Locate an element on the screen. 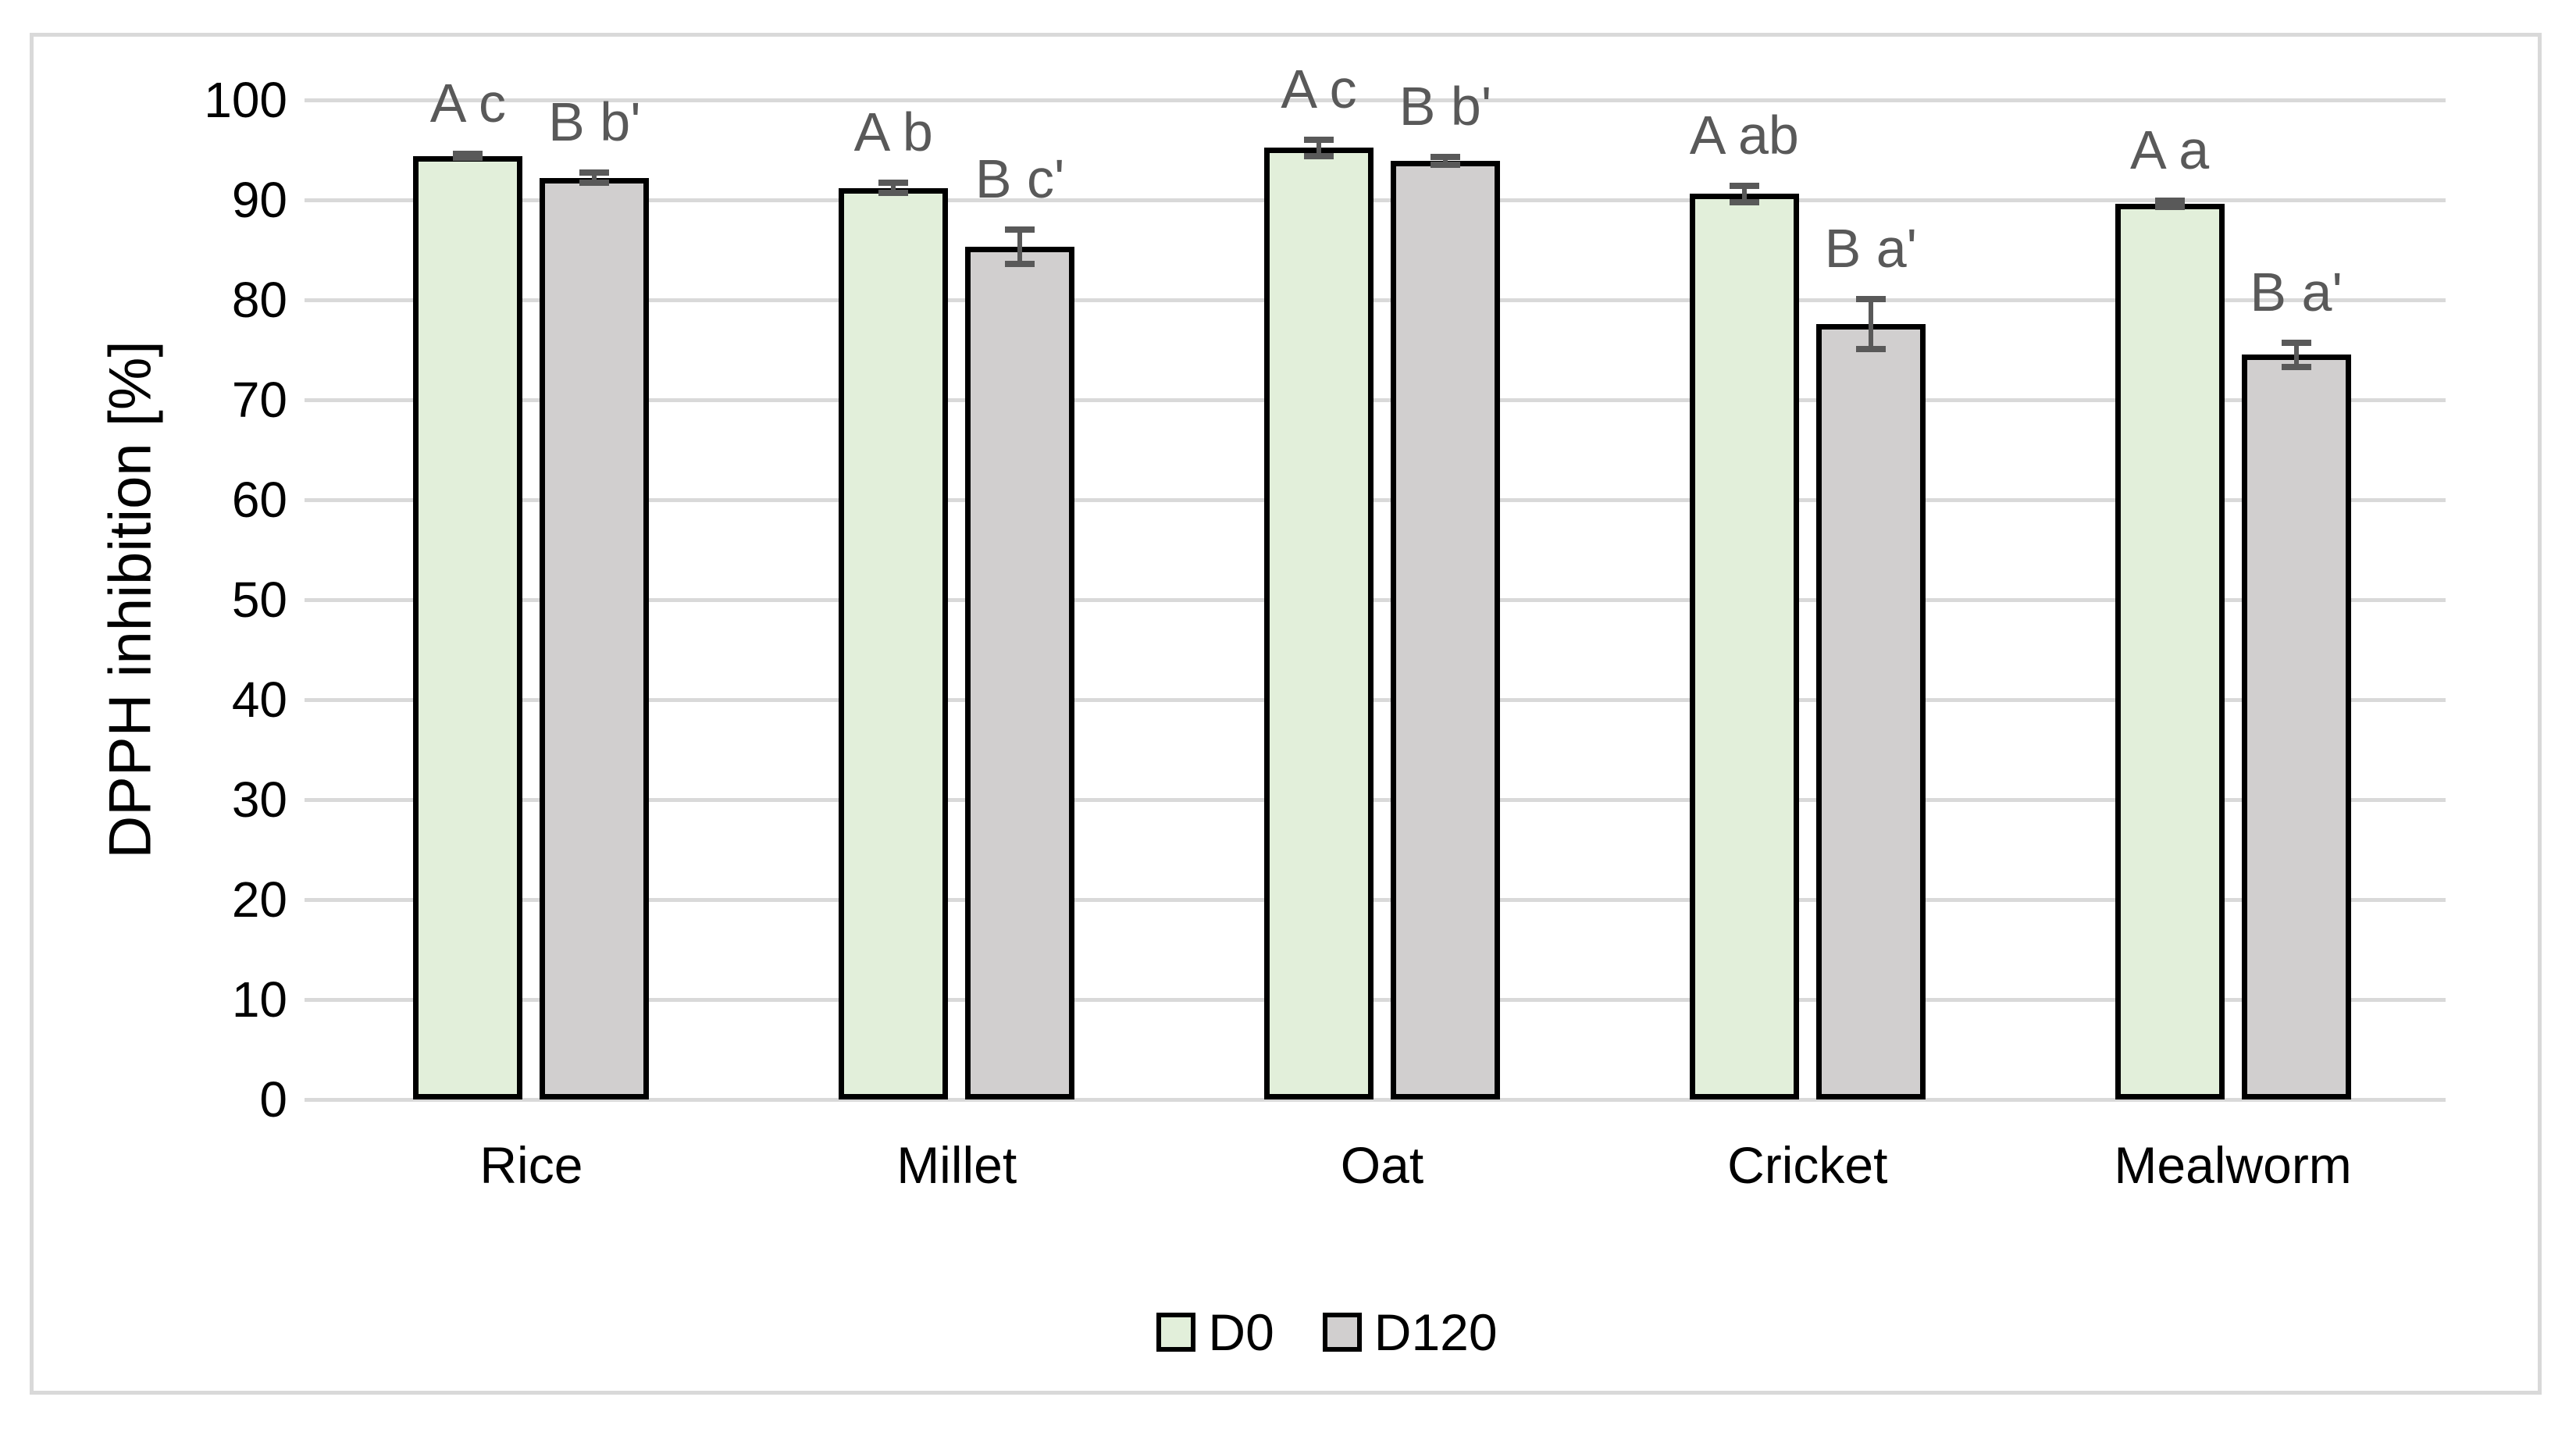  error-bar-cap-bottom-cricket-d0 is located at coordinates (1744, 201).